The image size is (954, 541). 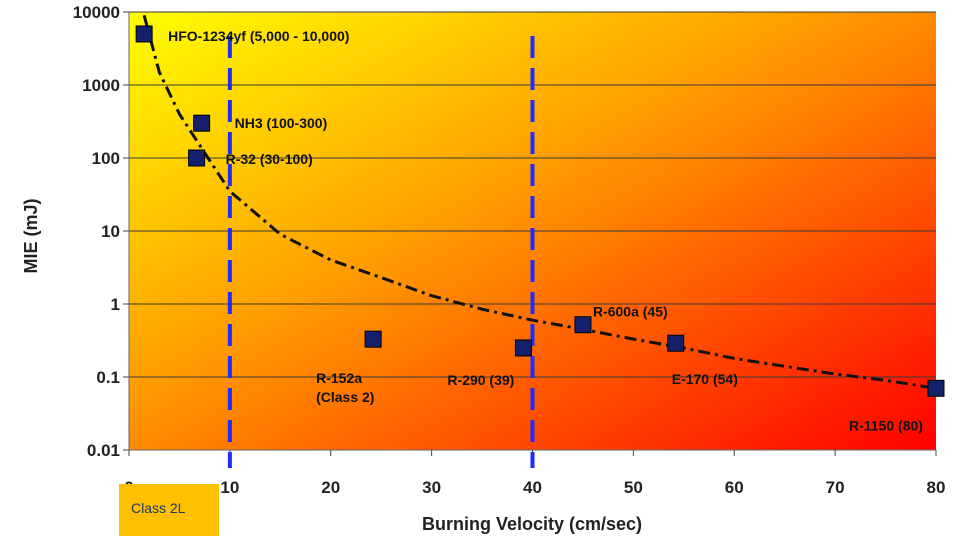 I want to click on y-tick-label: 0.01, so click(x=103, y=450).